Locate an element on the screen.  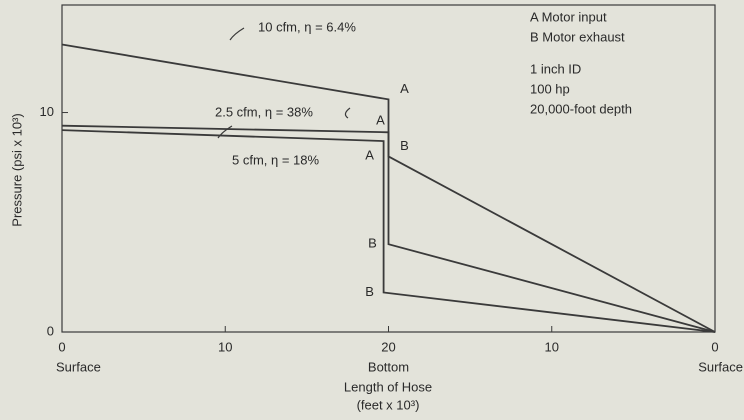
x-axis-label: Length of Hose is located at coordinates (388, 386).